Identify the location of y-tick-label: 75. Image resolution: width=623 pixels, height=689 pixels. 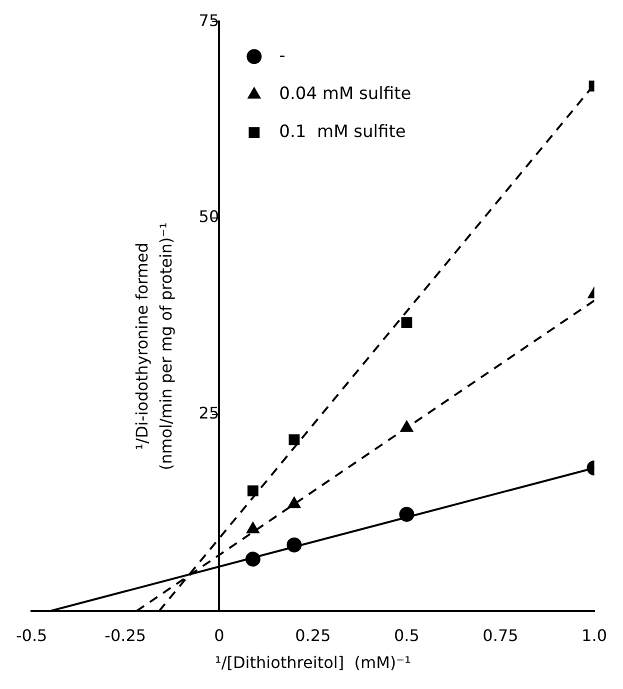
(209, 20).